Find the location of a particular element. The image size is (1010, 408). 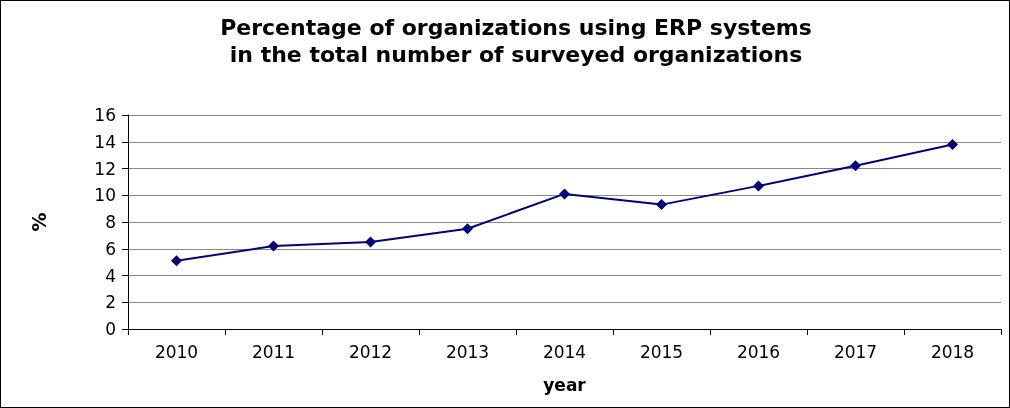

x-tick-label: 2014 is located at coordinates (564, 351).